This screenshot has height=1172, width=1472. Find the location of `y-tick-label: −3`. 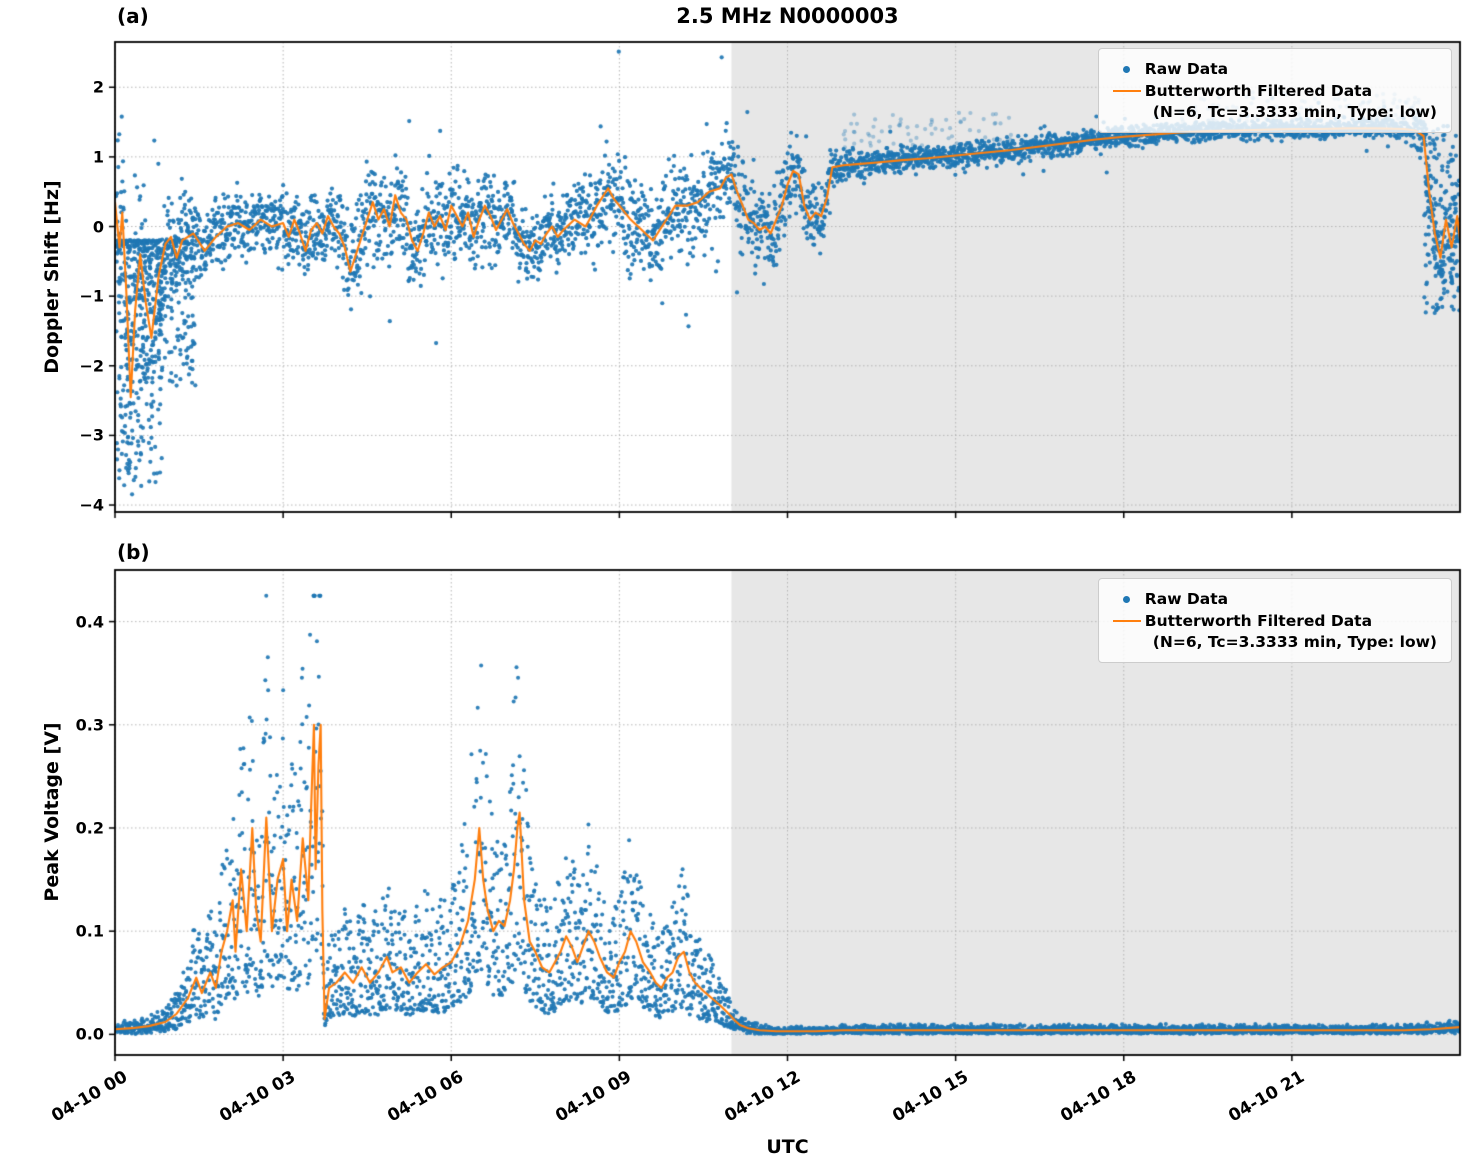

y-tick-label: −3 is located at coordinates (91, 435).